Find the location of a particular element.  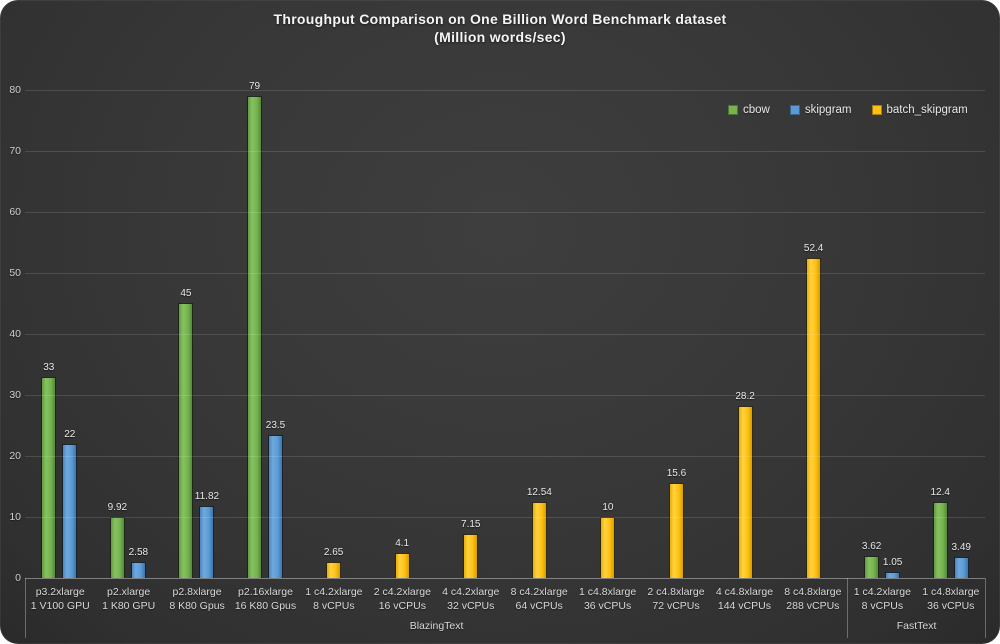

category-instance: 8 c4.2xlarge is located at coordinates (539, 592).